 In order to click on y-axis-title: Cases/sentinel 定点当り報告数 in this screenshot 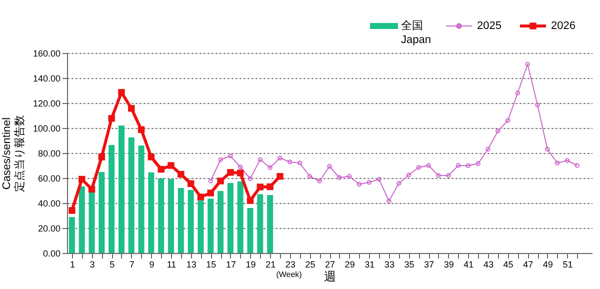, I will do `click(13, 153)`.